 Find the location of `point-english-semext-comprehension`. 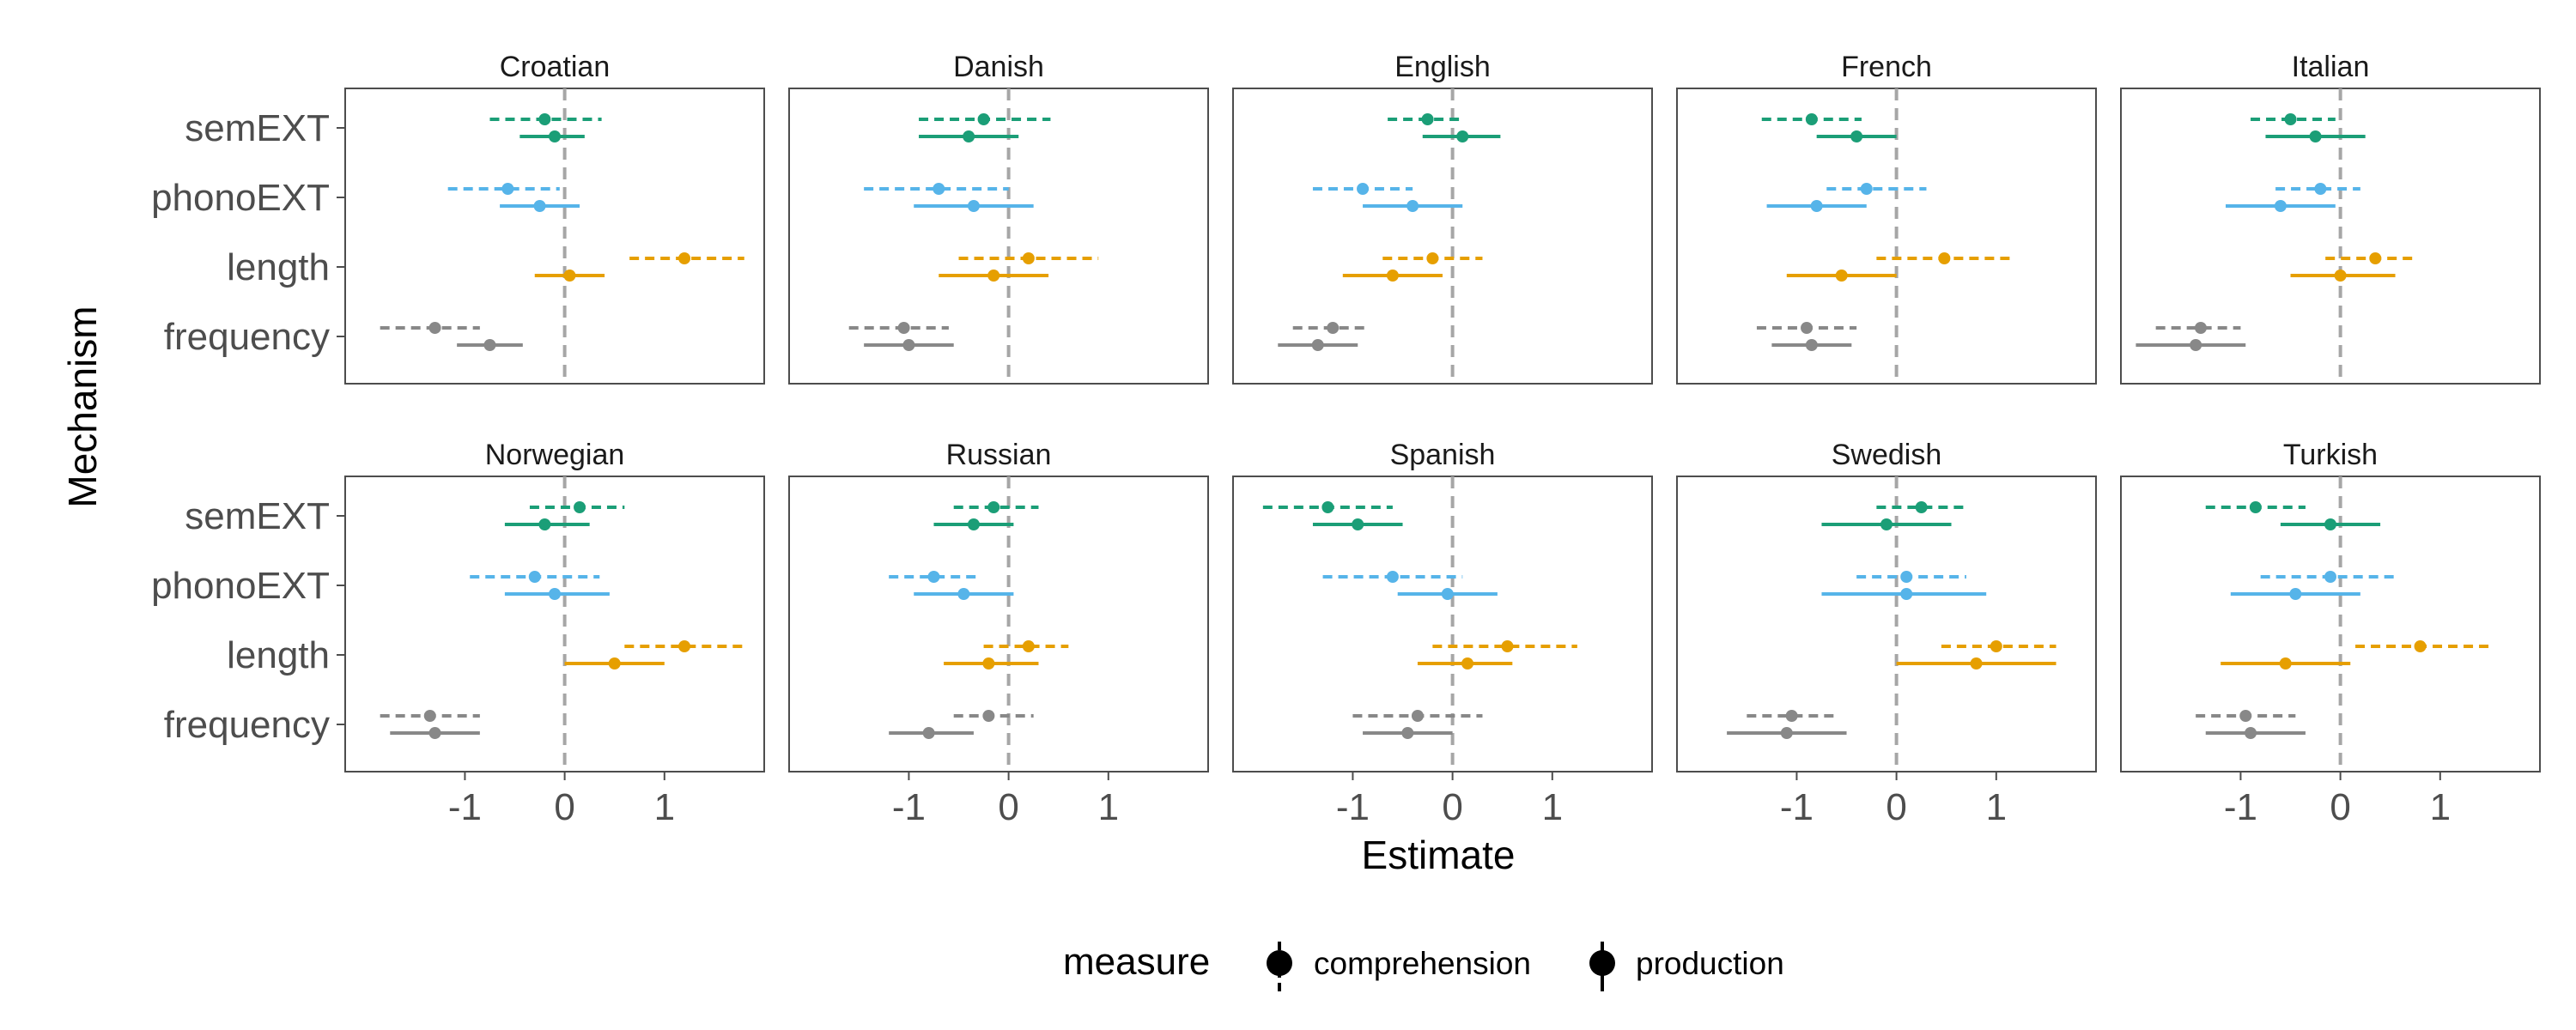

point-english-semext-comprehension is located at coordinates (1427, 119).